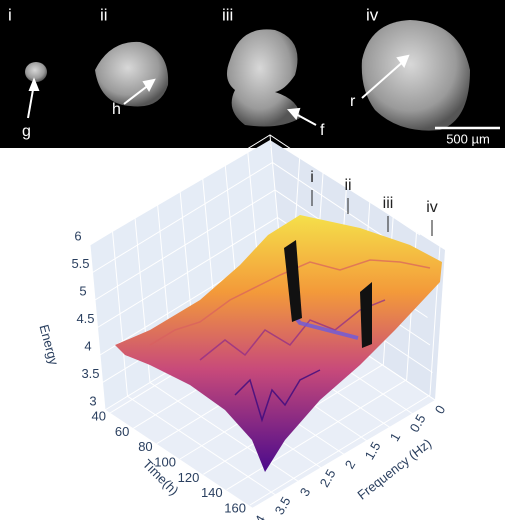  Describe the element at coordinates (116, 109) in the screenshot. I see `annotation: h` at that location.